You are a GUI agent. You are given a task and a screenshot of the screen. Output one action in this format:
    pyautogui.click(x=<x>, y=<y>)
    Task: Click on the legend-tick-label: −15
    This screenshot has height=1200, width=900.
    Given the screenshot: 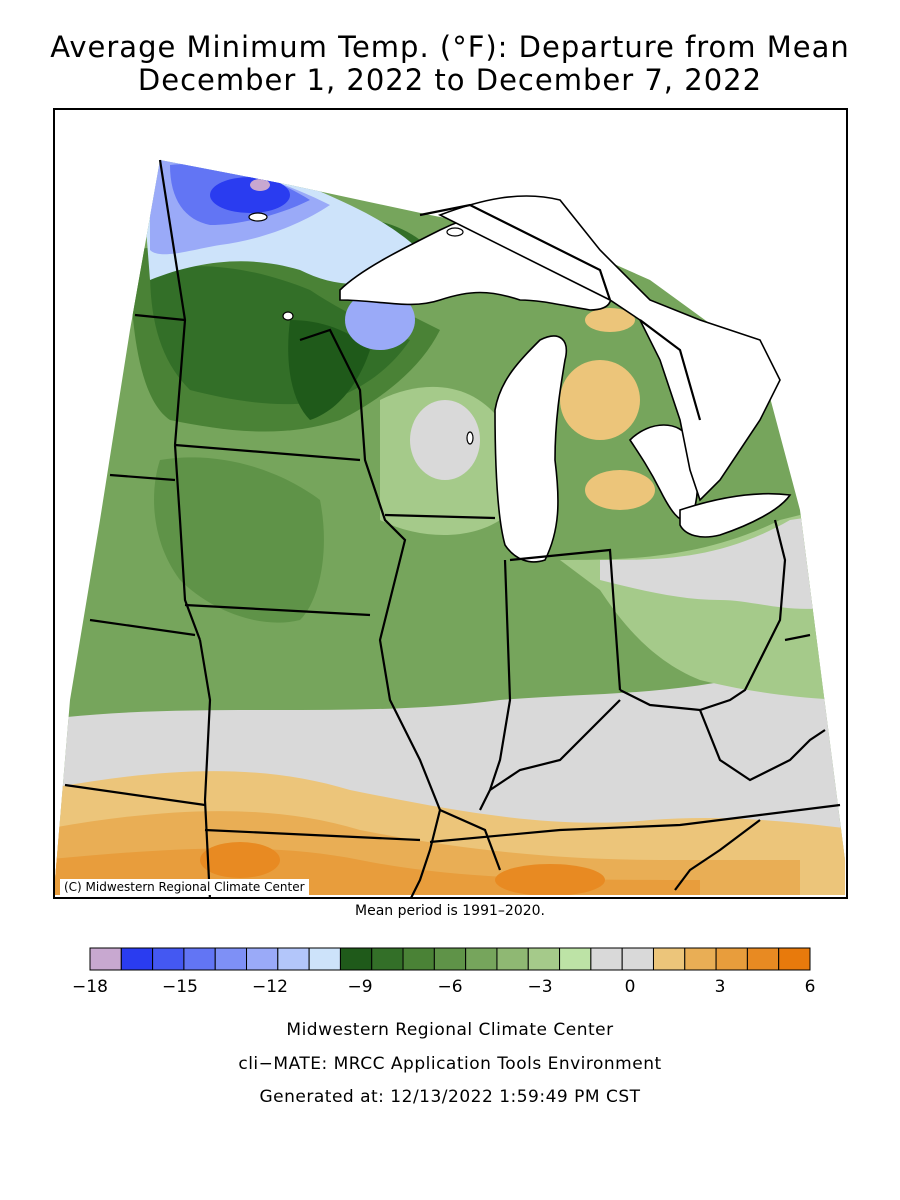 What is the action you would take?
    pyautogui.click(x=180, y=987)
    